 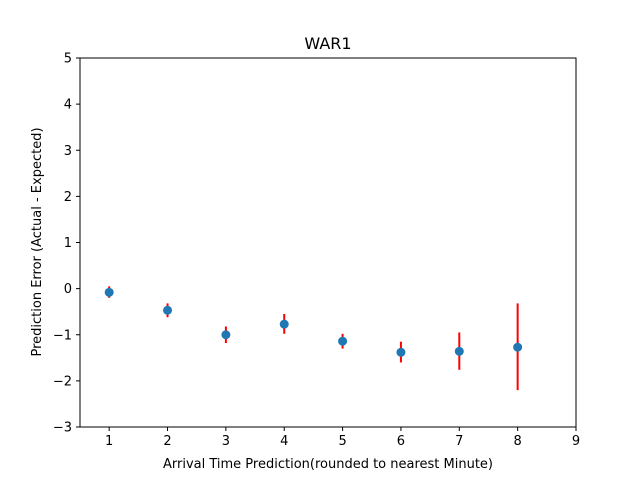 I want to click on x-tick-label: 5, so click(x=342, y=441).